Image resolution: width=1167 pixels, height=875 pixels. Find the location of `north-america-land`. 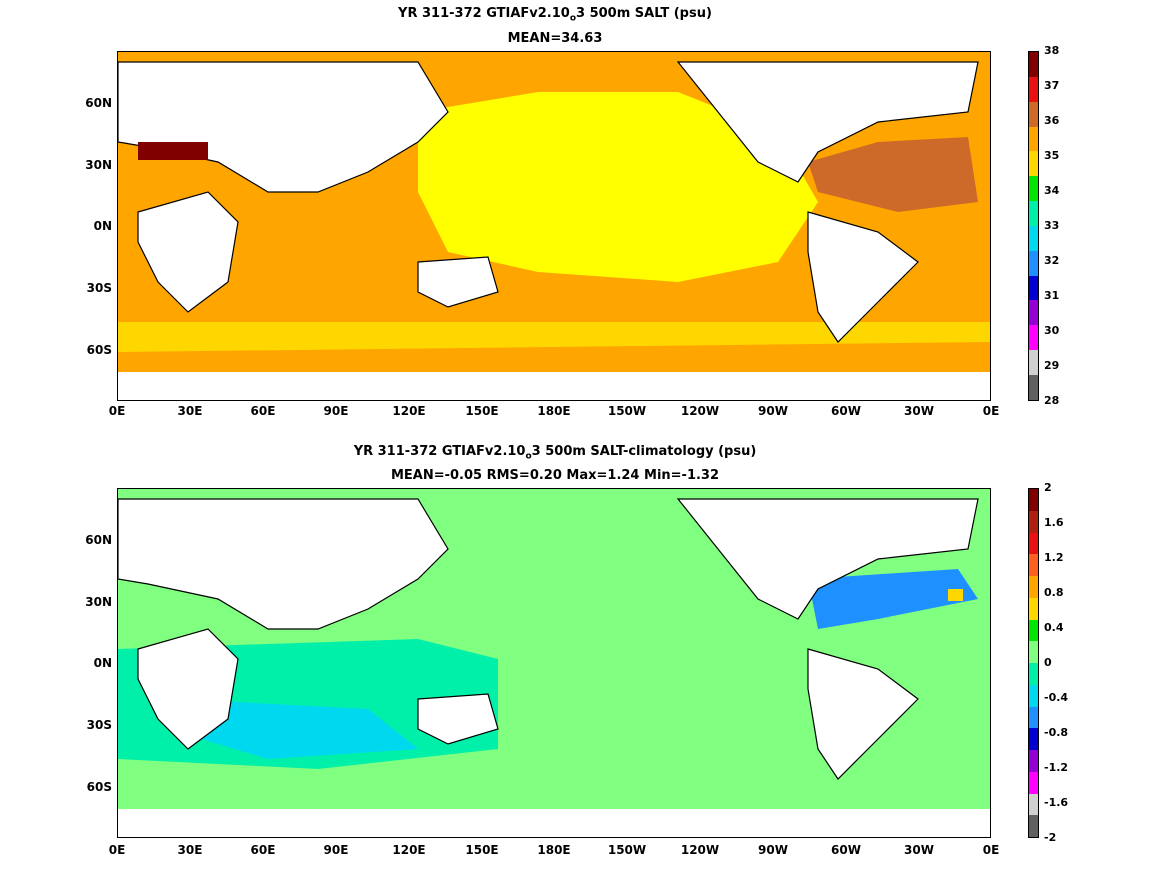

north-america-land is located at coordinates (827, 122).